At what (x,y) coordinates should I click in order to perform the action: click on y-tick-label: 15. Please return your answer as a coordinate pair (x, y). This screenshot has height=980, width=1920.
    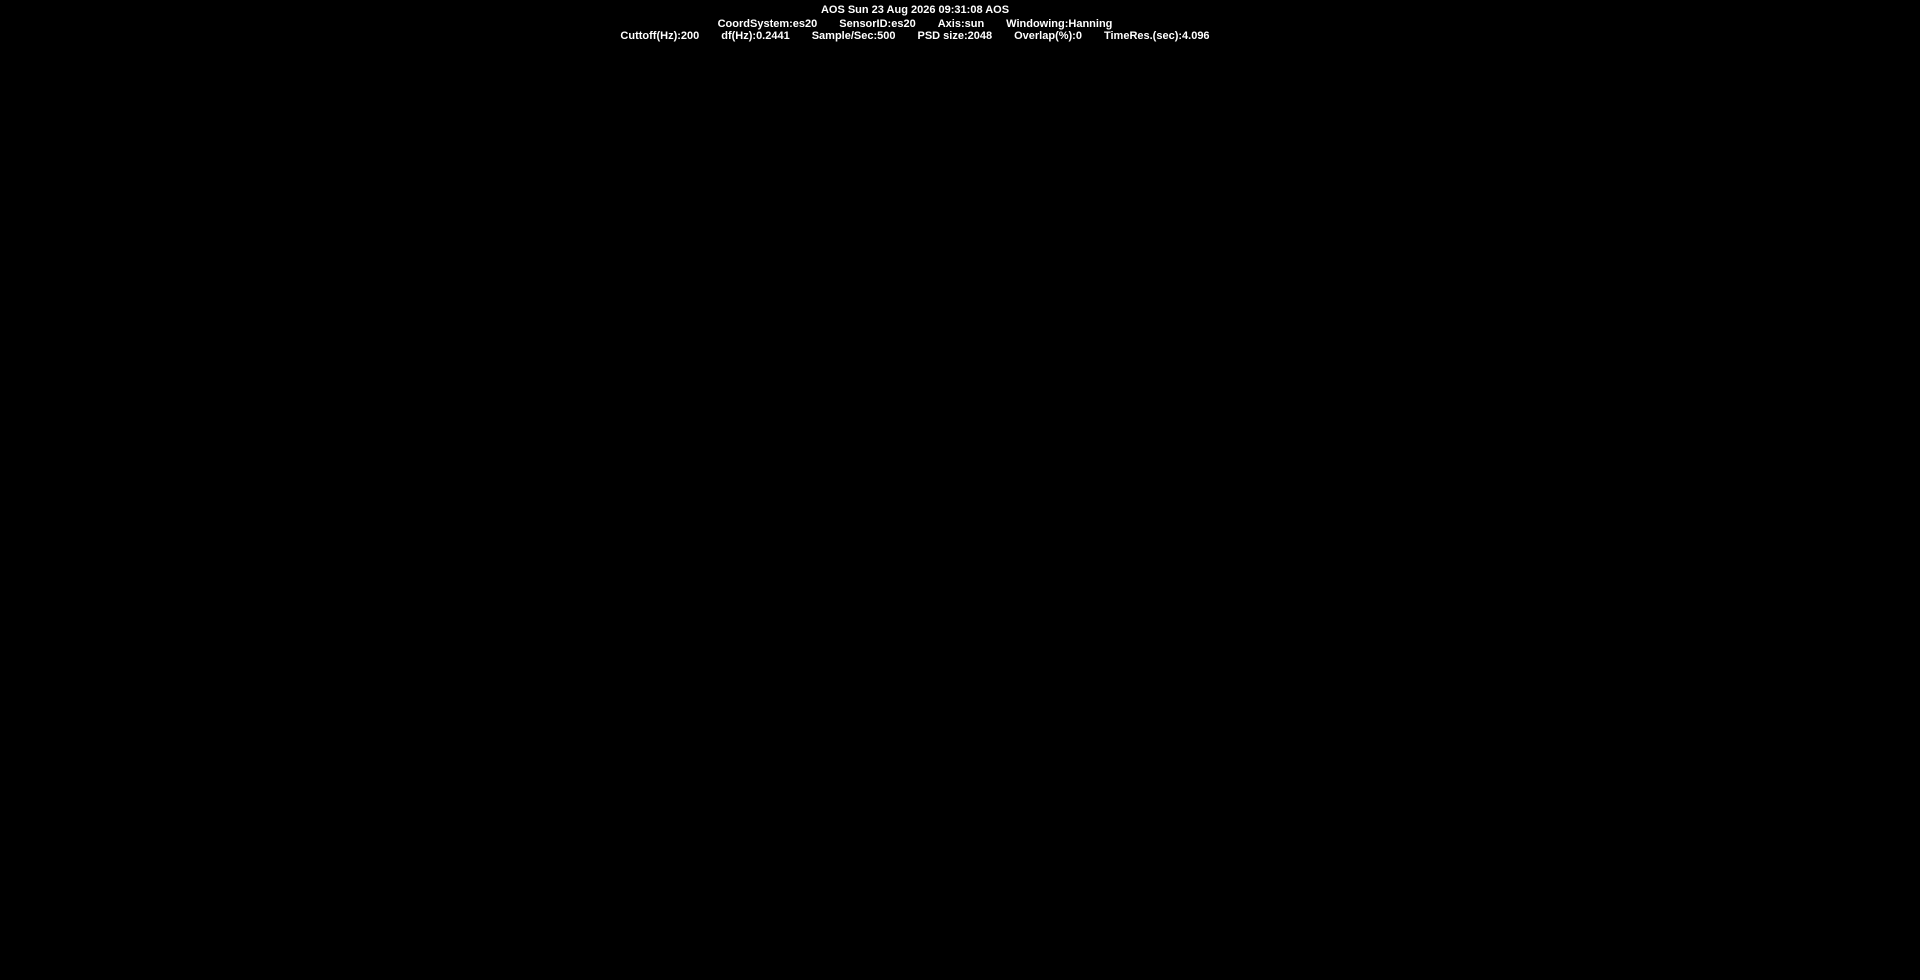
    Looking at the image, I should click on (37, 868).